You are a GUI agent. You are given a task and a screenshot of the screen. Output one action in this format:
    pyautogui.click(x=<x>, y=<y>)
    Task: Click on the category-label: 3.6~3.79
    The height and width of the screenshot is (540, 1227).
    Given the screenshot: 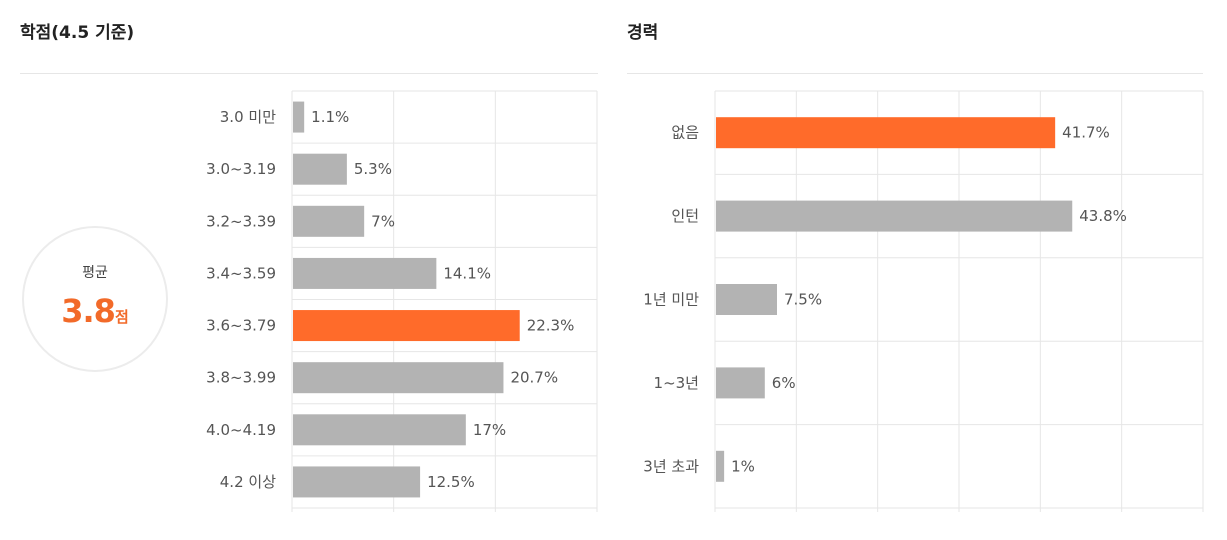 What is the action you would take?
    pyautogui.click(x=241, y=326)
    